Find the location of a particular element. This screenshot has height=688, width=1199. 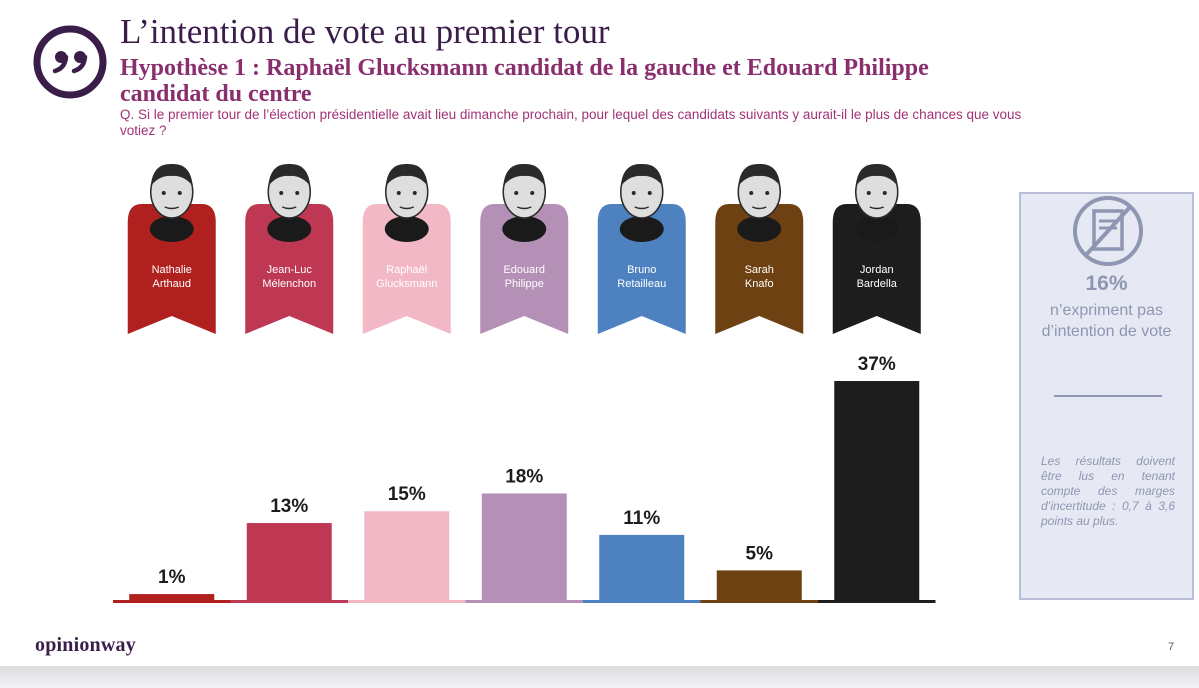

crossed-ballot-icon is located at coordinates (1108, 231).